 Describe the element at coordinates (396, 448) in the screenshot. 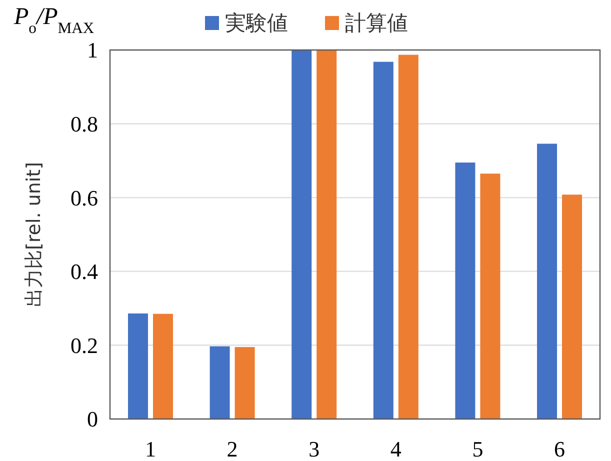

I see `x-tick-label: 4` at that location.